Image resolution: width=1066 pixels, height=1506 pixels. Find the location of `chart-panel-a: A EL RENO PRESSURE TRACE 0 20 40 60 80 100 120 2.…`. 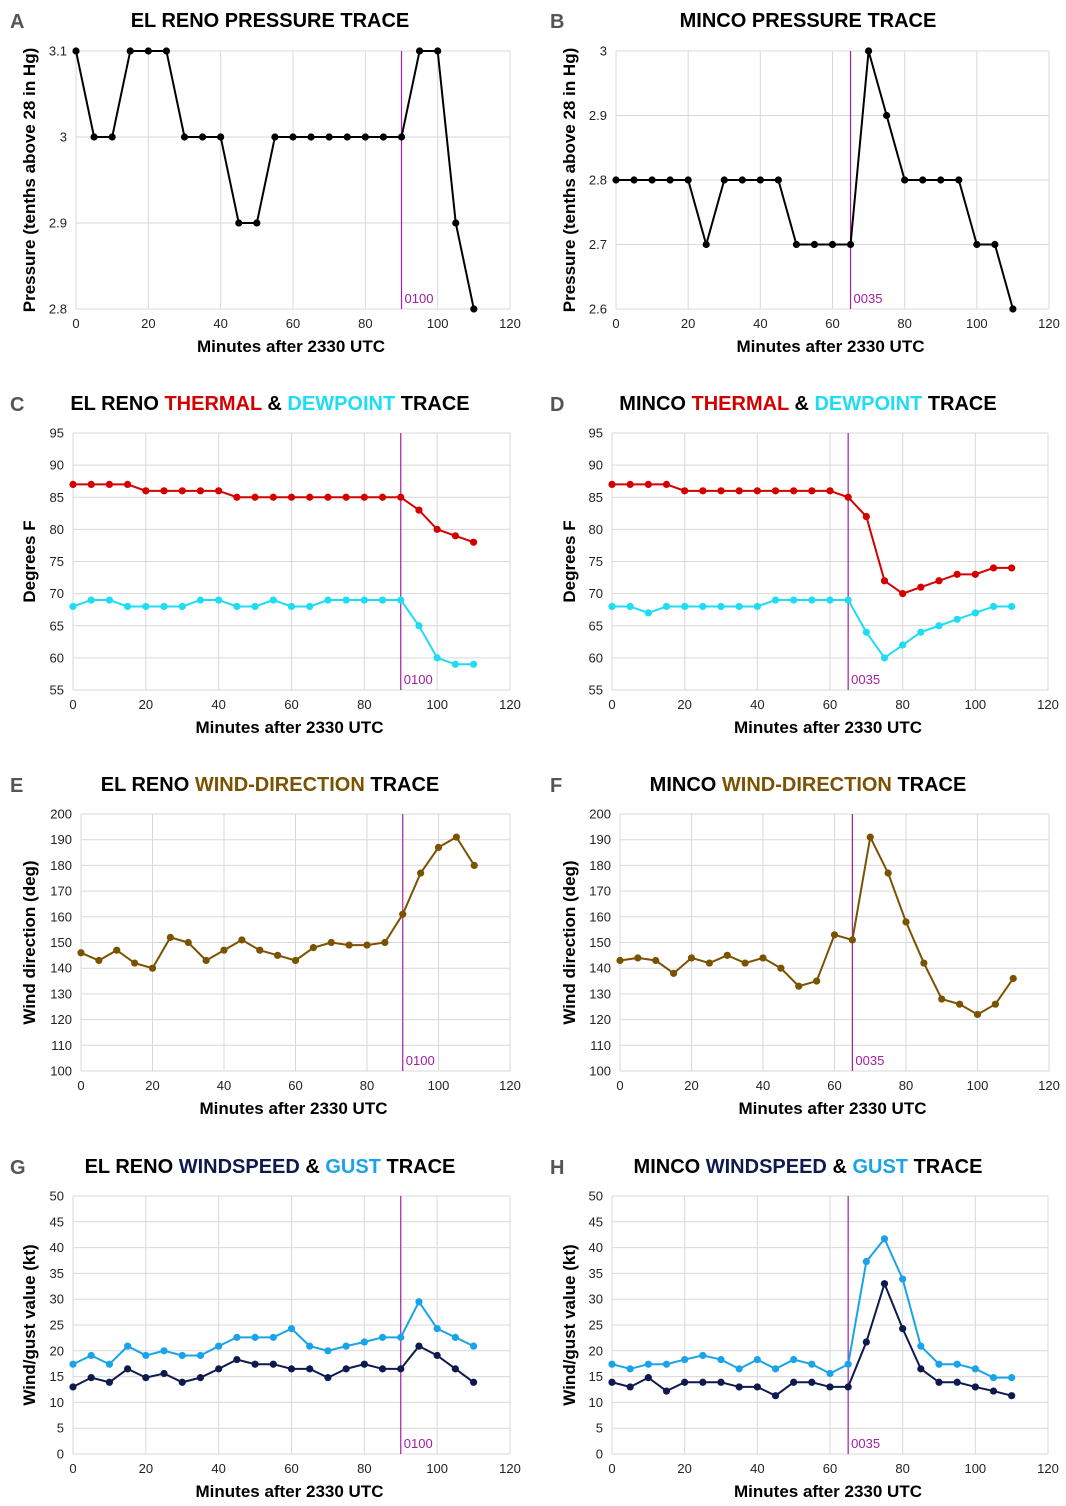

chart-panel-a: A EL RENO PRESSURE TRACE 0 20 40 60 80 100 120 2.… is located at coordinates (265, 183).